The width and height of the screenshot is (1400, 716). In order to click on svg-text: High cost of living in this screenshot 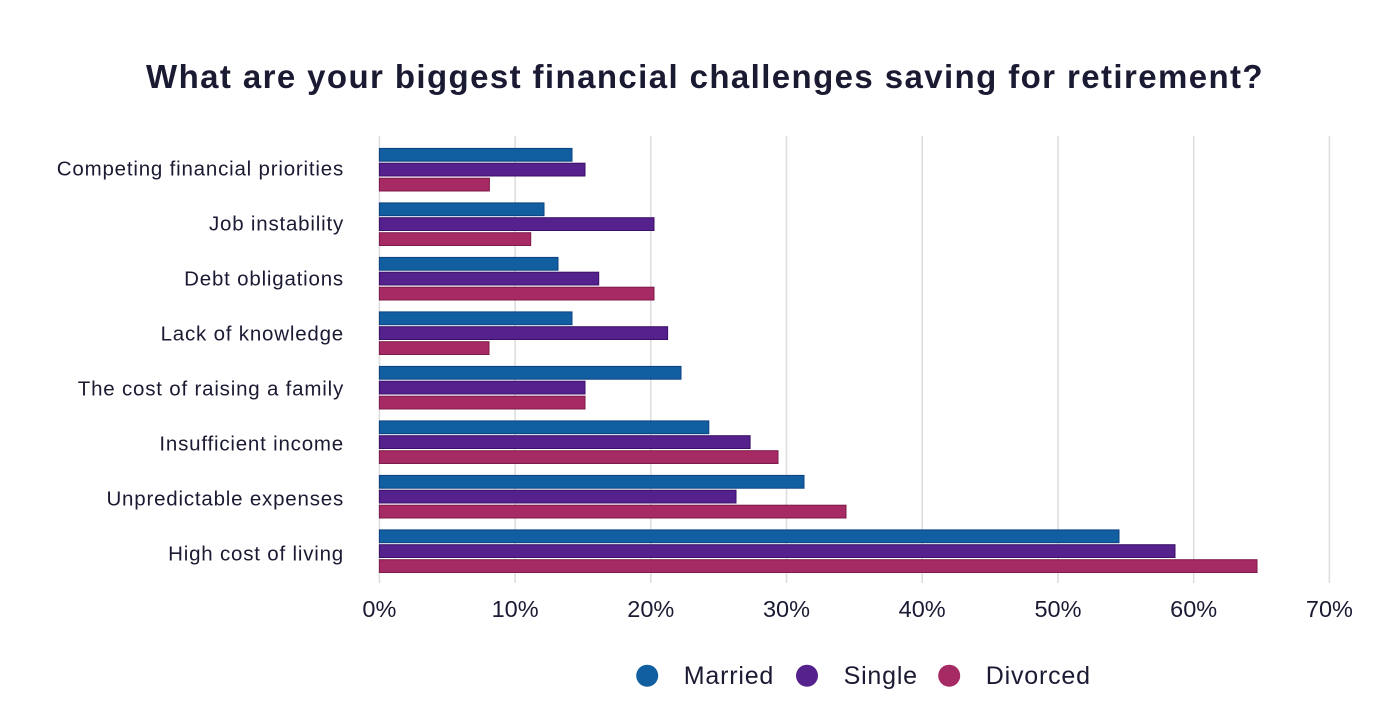, I will do `click(256, 553)`.